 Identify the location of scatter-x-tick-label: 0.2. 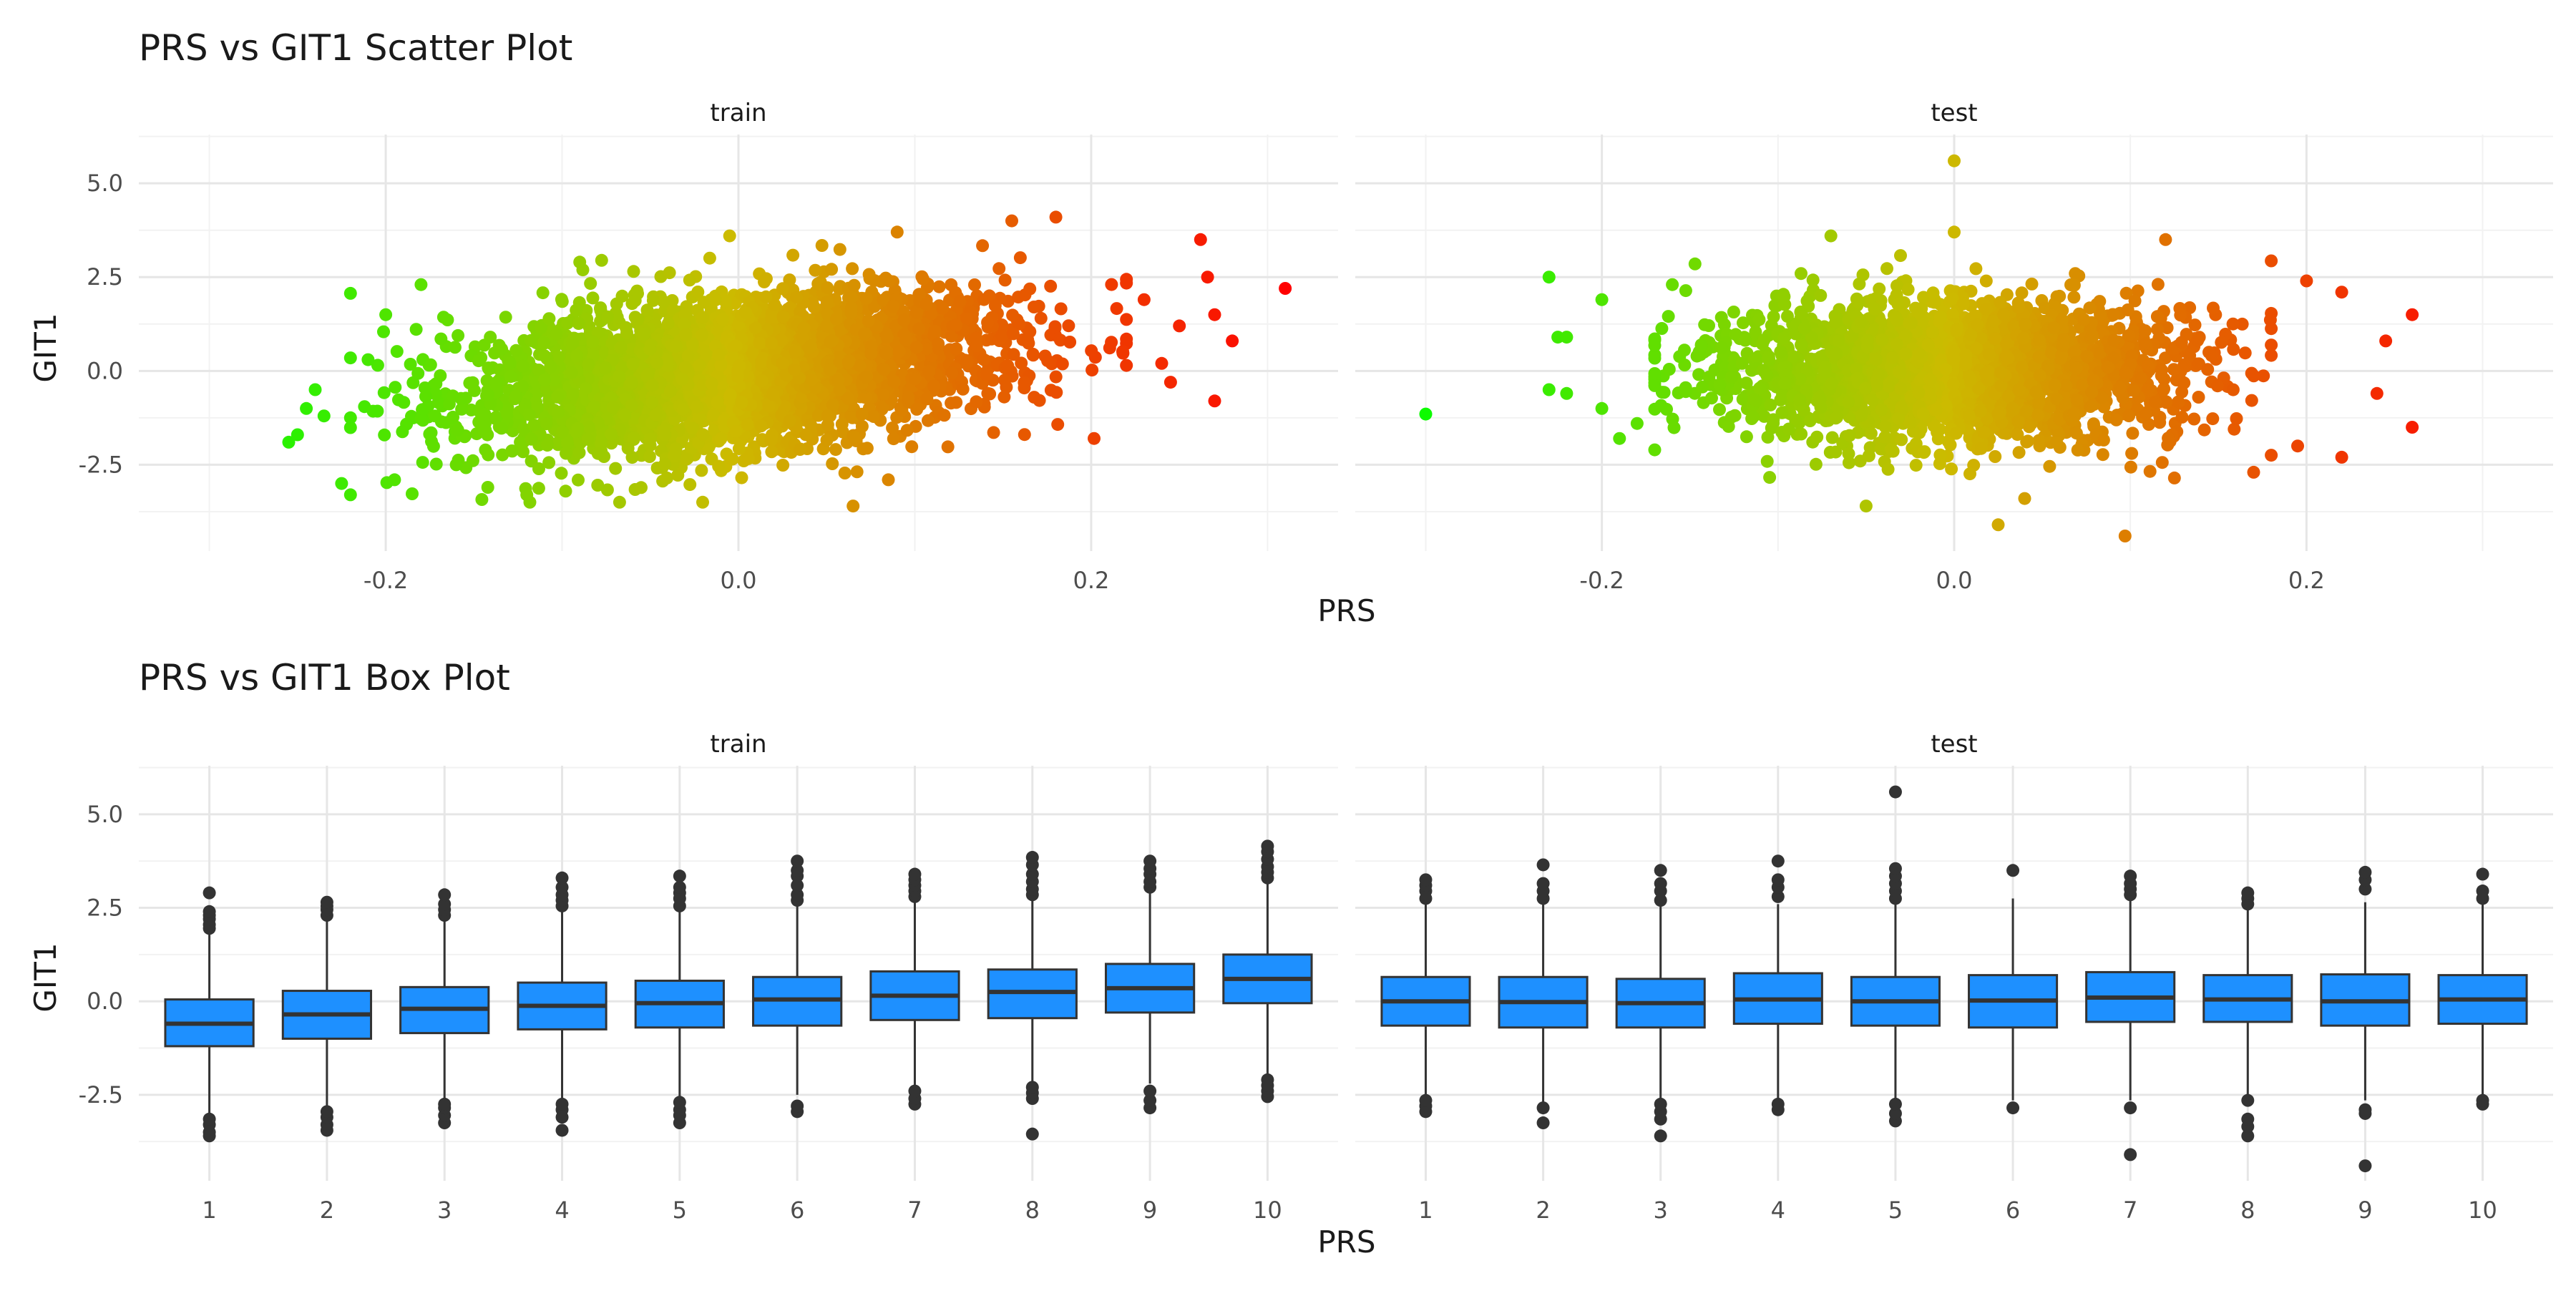
(2306, 580).